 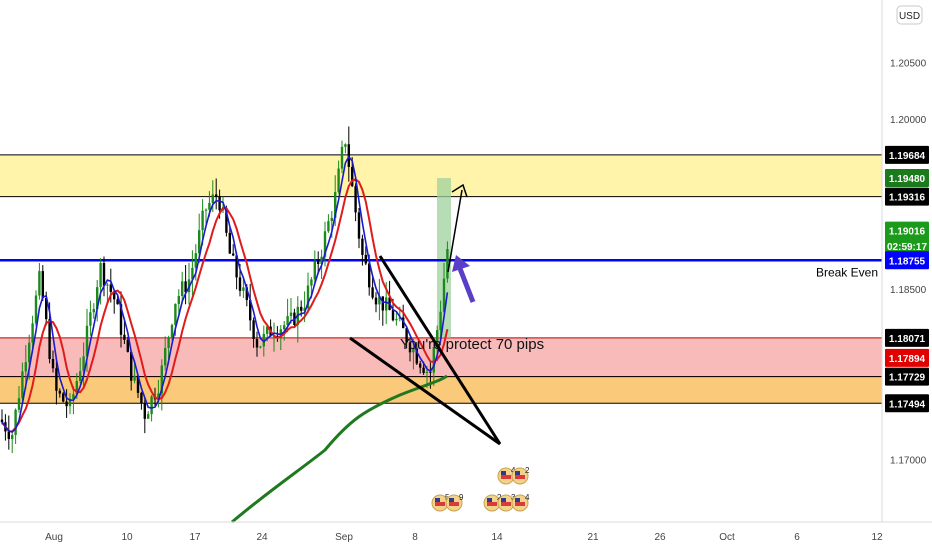 I want to click on price-tag-label: 1.17494, so click(x=907, y=404).